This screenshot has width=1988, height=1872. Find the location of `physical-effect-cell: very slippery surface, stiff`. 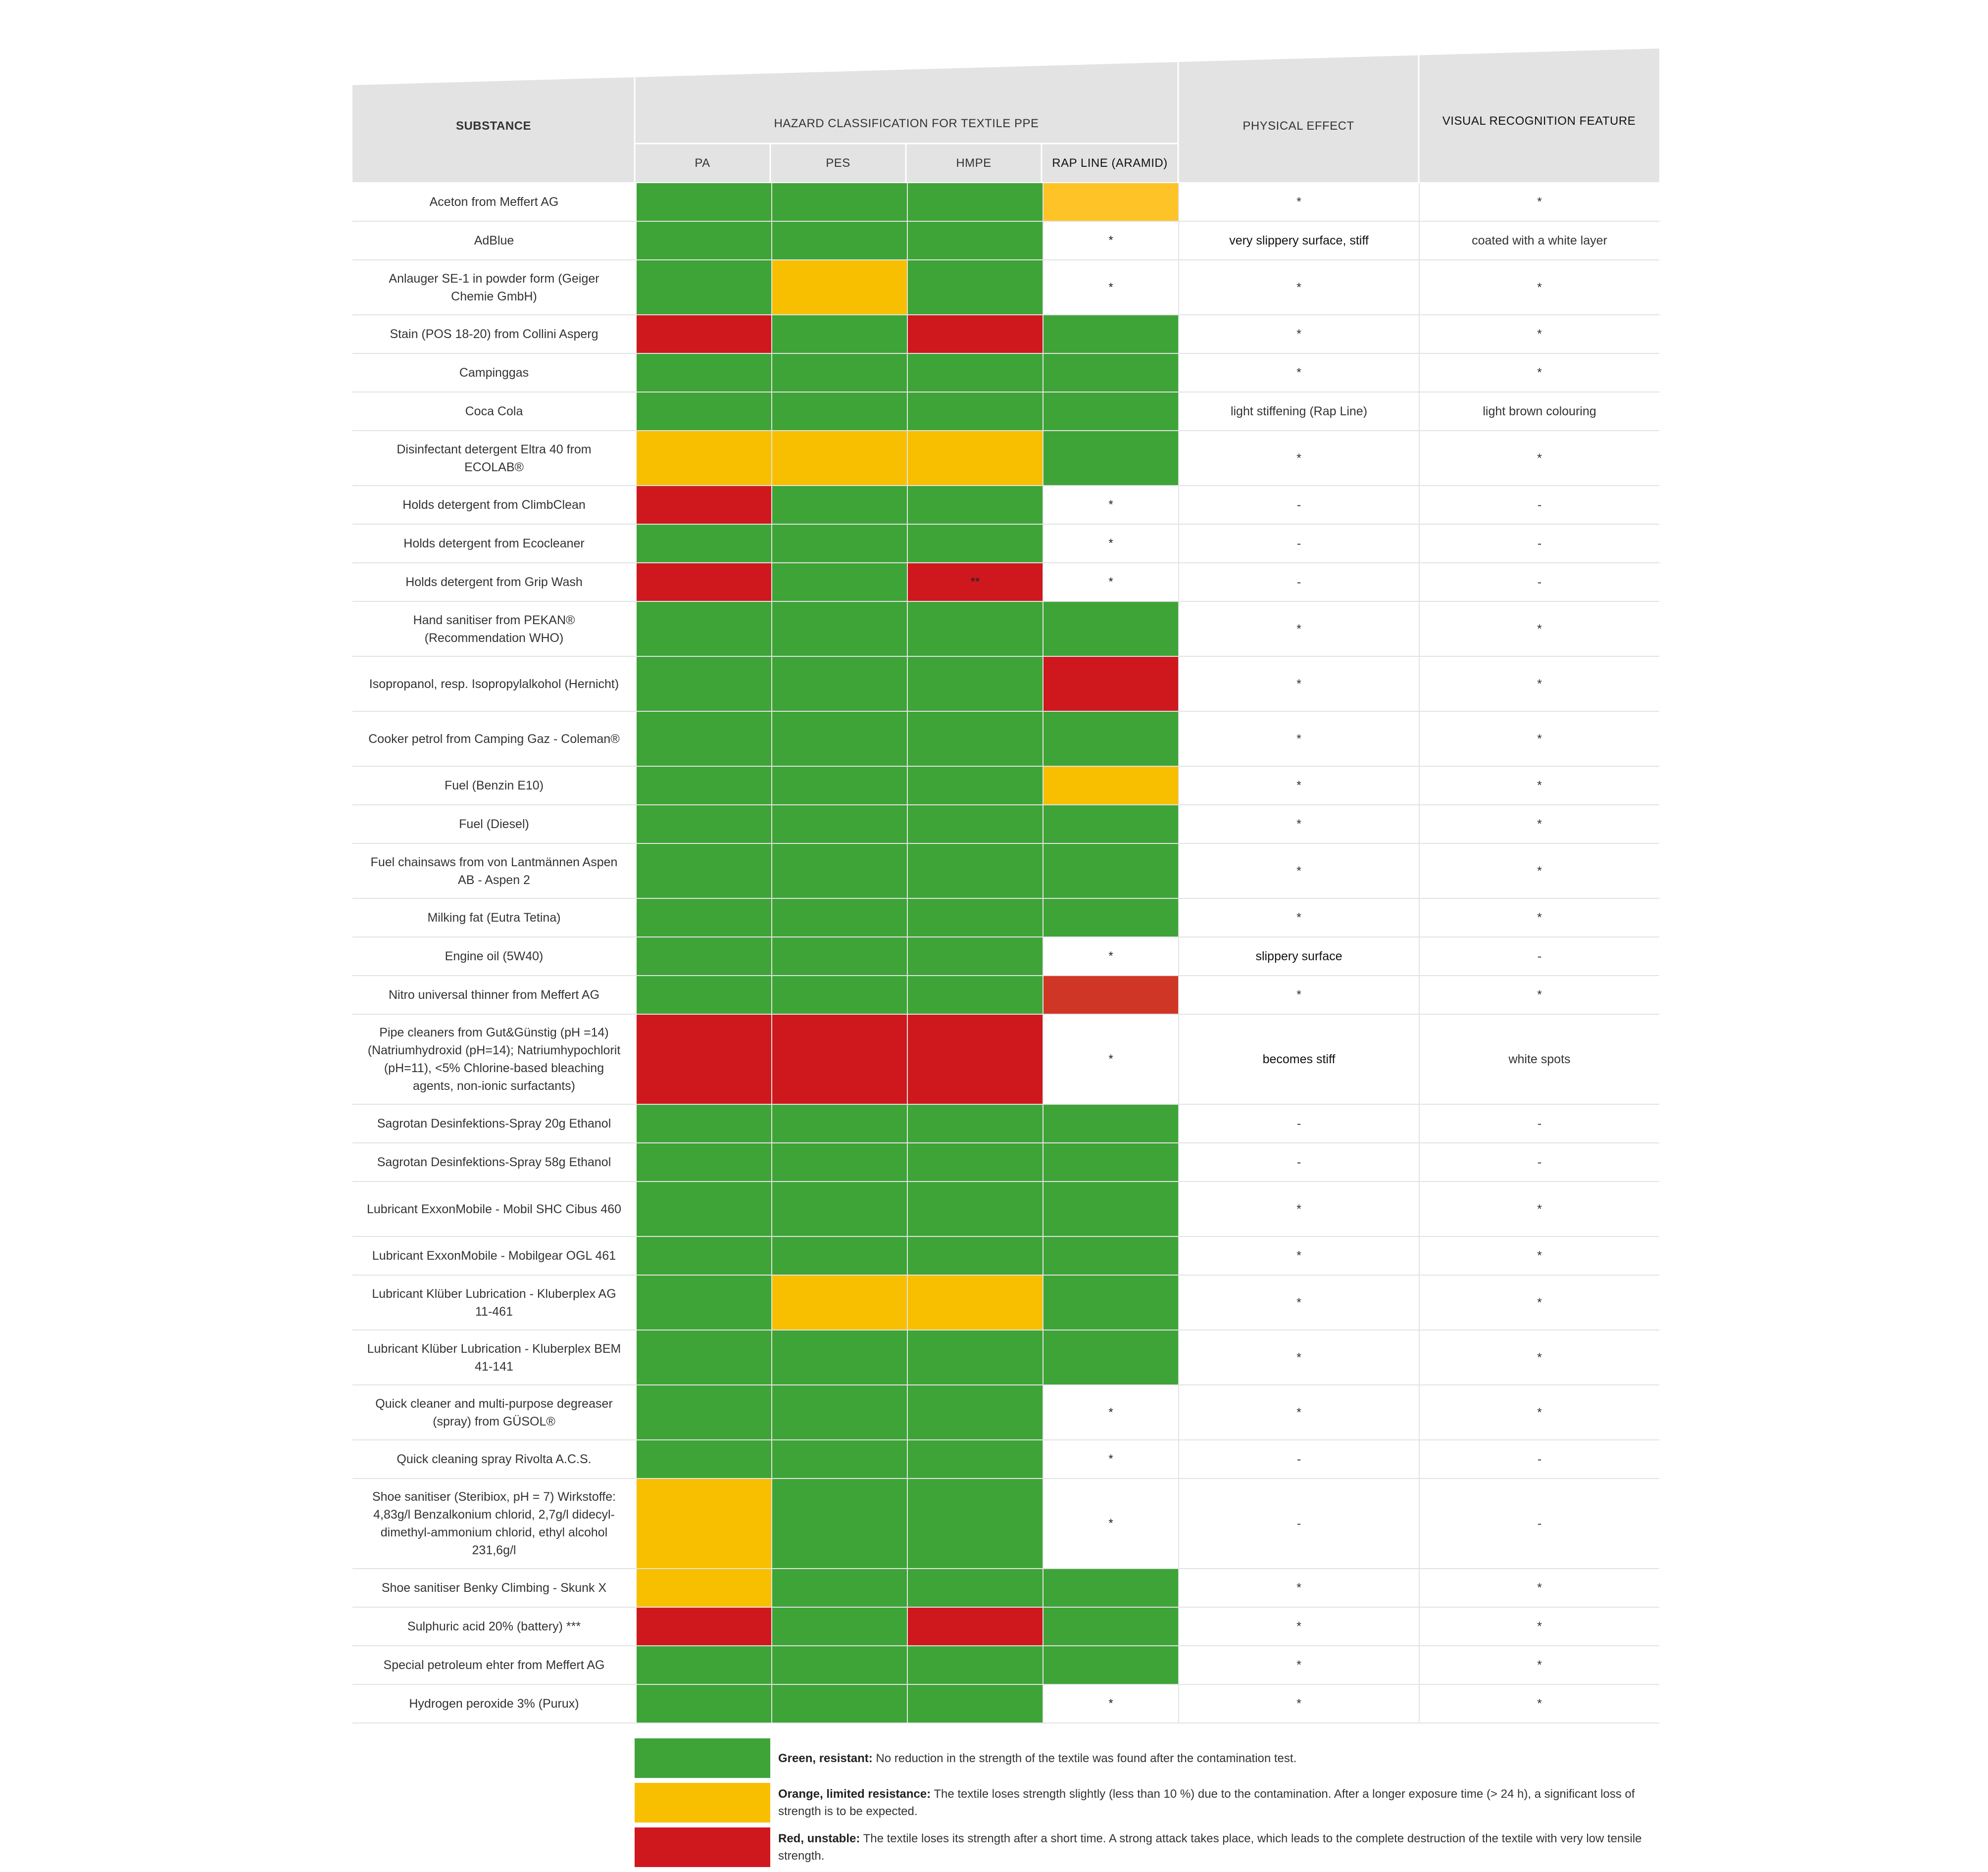

physical-effect-cell: very slippery surface, stiff is located at coordinates (1298, 240).